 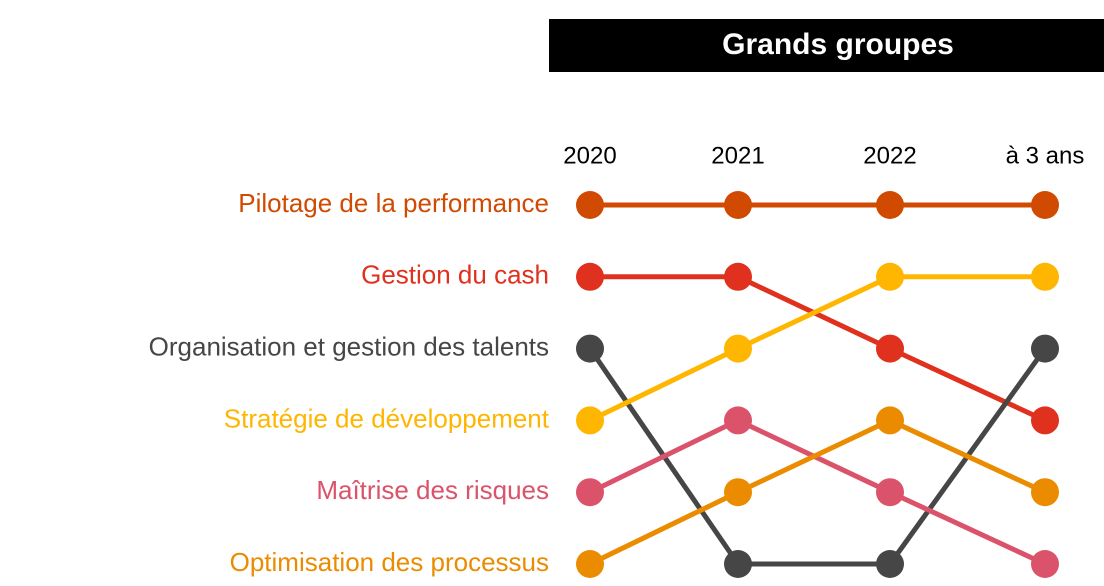 What do you see at coordinates (387, 418) in the screenshot?
I see `series-label: Stratégie de développement` at bounding box center [387, 418].